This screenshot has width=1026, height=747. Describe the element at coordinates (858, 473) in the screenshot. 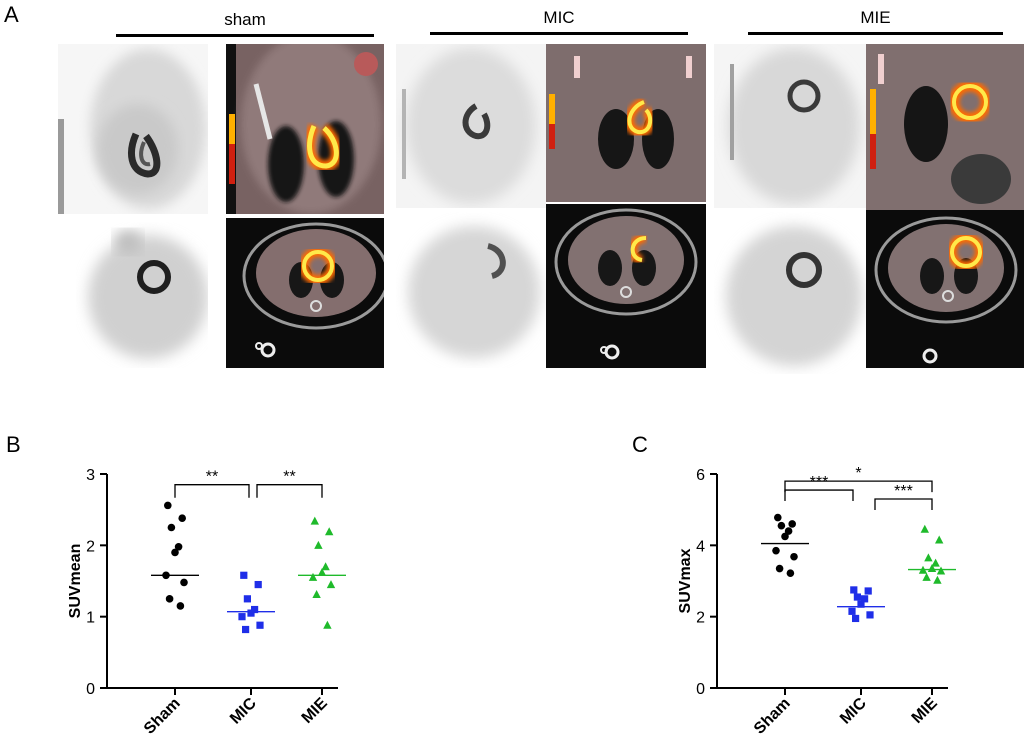

I see `significance-label: *` at that location.